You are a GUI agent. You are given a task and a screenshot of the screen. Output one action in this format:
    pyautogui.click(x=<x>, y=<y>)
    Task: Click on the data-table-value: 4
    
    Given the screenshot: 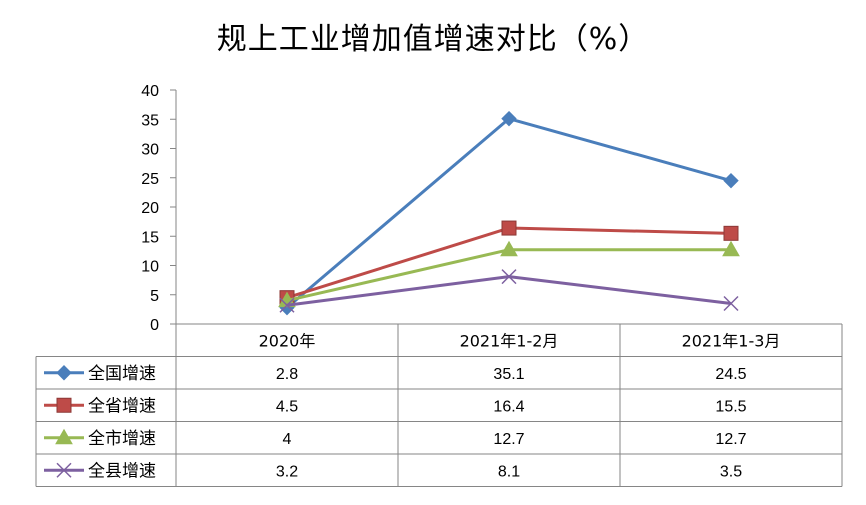 What is the action you would take?
    pyautogui.click(x=287, y=439)
    